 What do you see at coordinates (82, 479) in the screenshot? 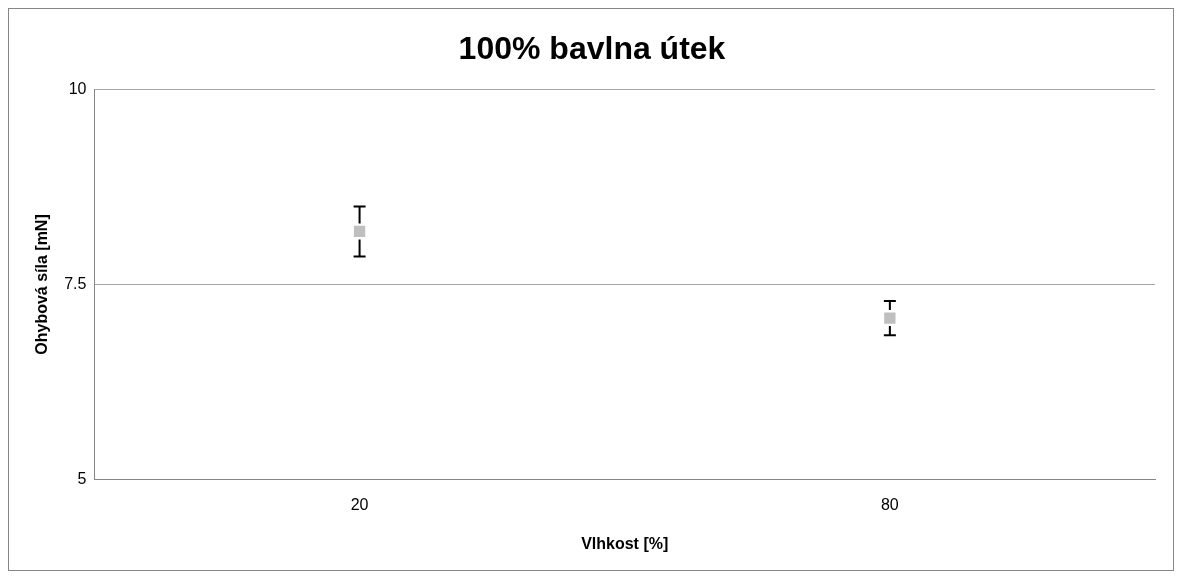
I see `y-tick-label: 5` at bounding box center [82, 479].